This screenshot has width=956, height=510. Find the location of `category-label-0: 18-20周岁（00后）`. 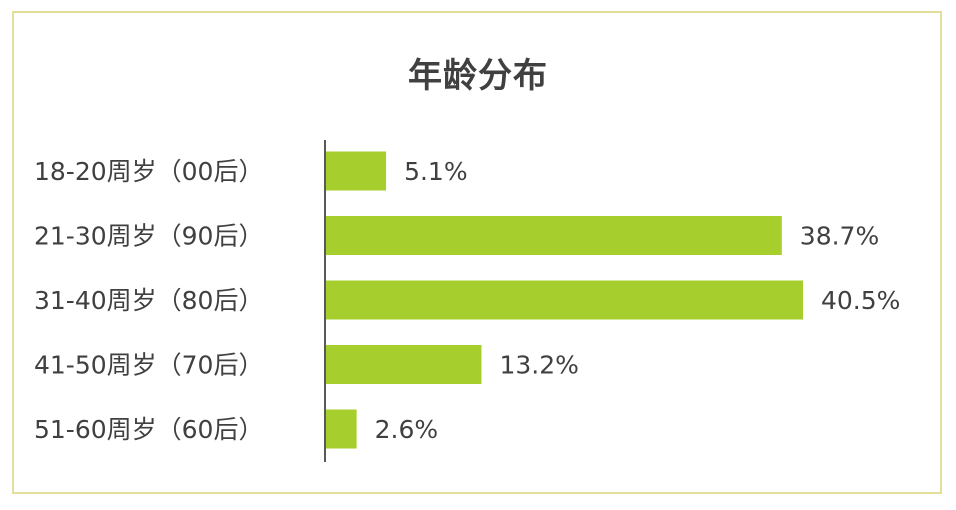

category-label-0: 18-20周岁（00后） is located at coordinates (148, 171).